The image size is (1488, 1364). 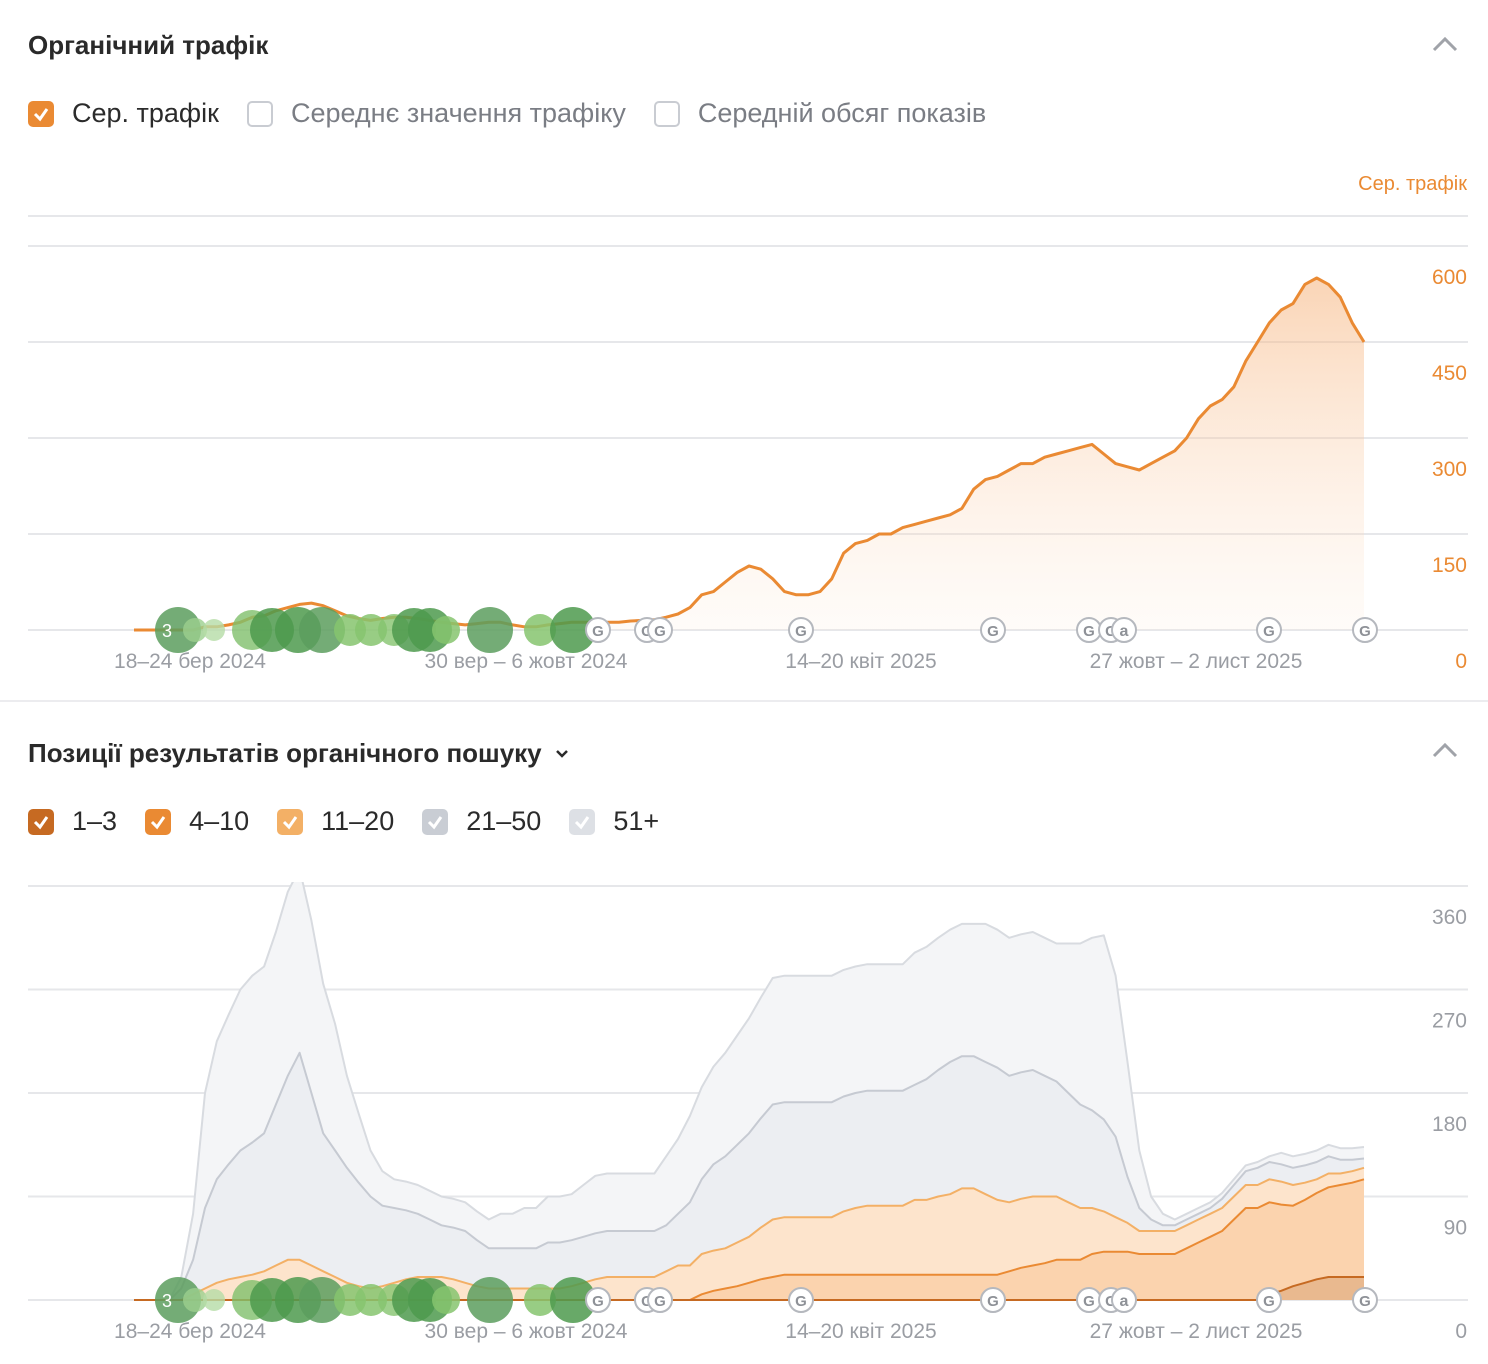 What do you see at coordinates (1449, 565) in the screenshot?
I see `traffic-y-tick-label: 150` at bounding box center [1449, 565].